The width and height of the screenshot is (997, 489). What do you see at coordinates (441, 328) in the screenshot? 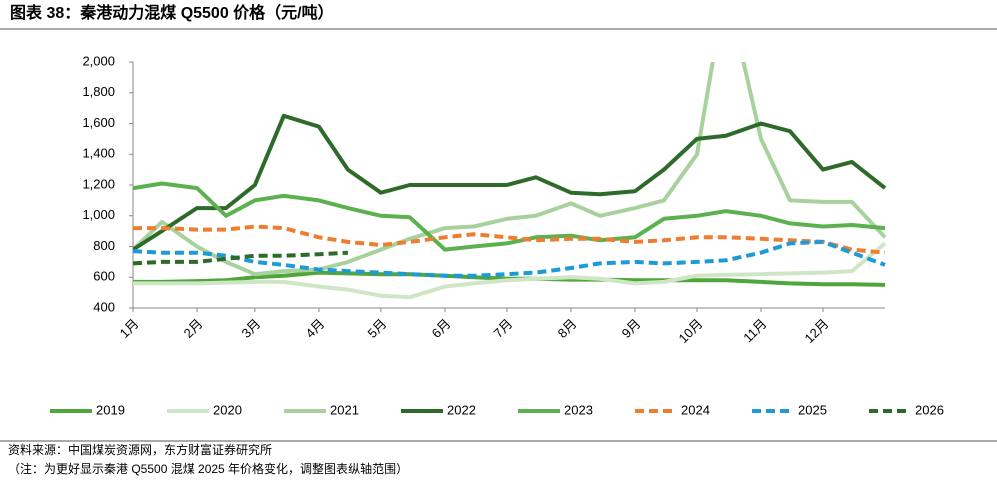
I see `x-tick-label: 6月` at bounding box center [441, 328].